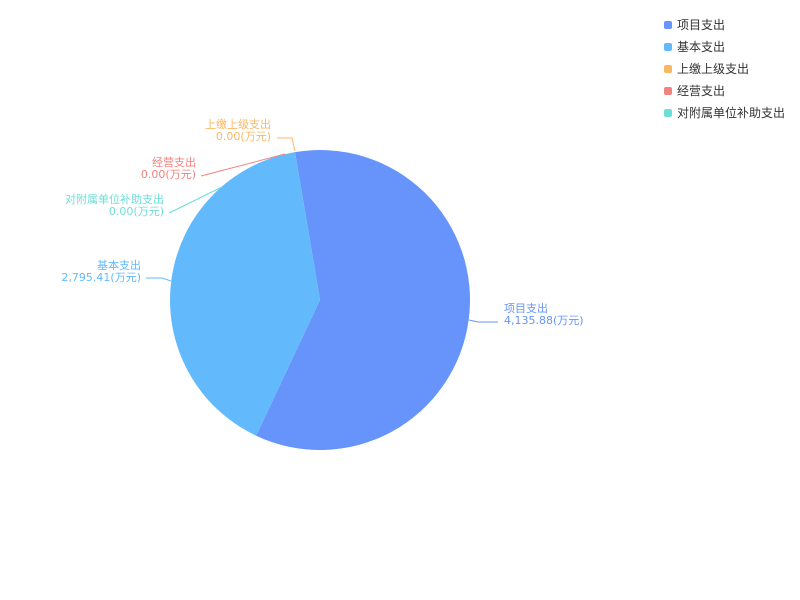  I want to click on legend-label: 基本支出, so click(701, 47).